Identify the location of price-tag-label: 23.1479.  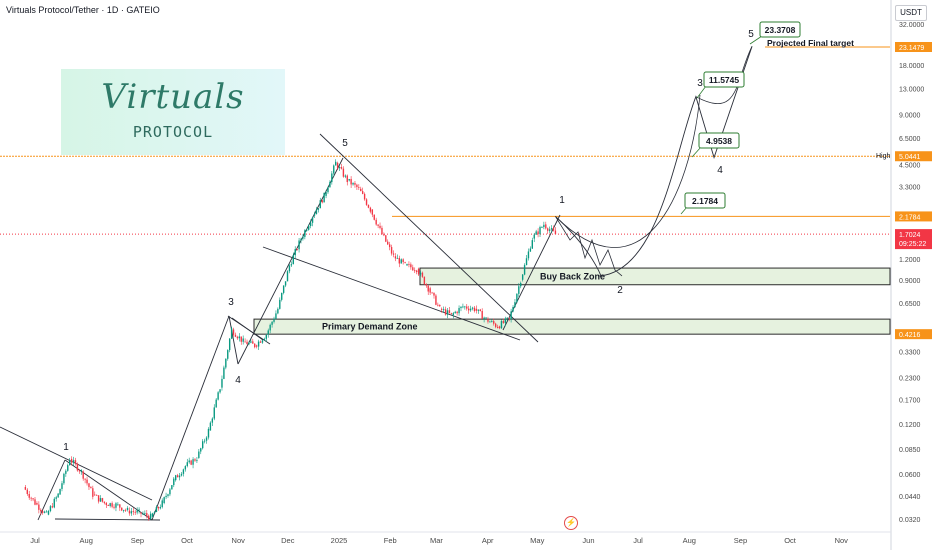
(911, 48).